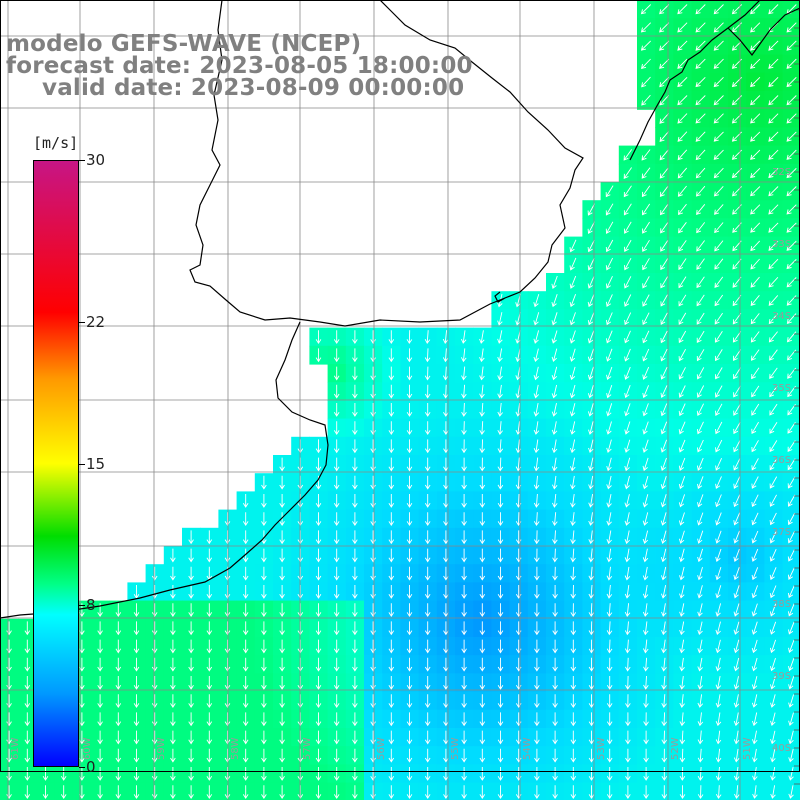 The height and width of the screenshot is (800, 800). I want to click on latitude-label: 40S, so click(781, 748).